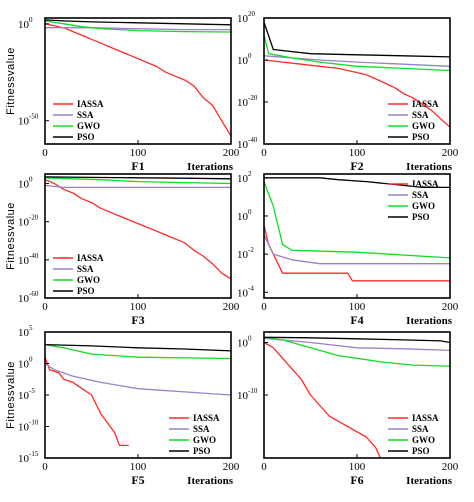 Image resolution: width=474 pixels, height=502 pixels. What do you see at coordinates (253, 391) in the screenshot?
I see `y-tick-exponent: -10` at bounding box center [253, 391].